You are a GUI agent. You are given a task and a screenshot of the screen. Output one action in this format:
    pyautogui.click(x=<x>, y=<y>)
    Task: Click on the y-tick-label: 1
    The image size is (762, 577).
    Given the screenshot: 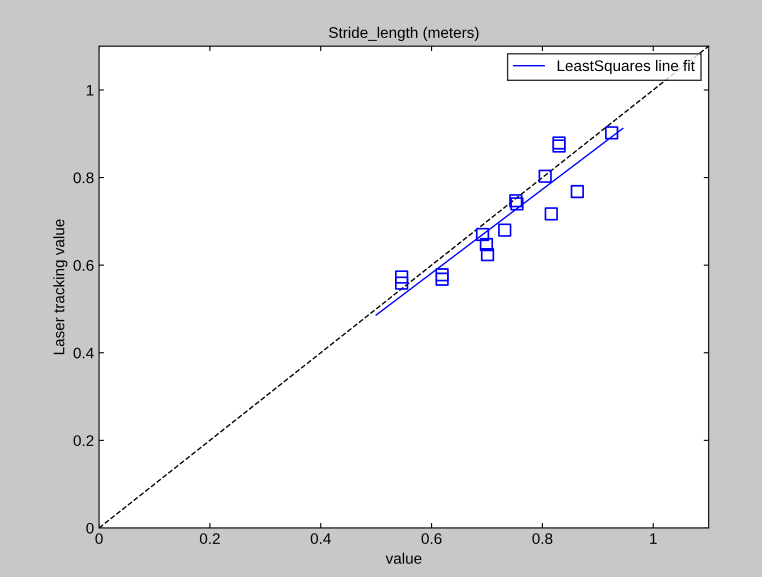 What is the action you would take?
    pyautogui.click(x=90, y=90)
    